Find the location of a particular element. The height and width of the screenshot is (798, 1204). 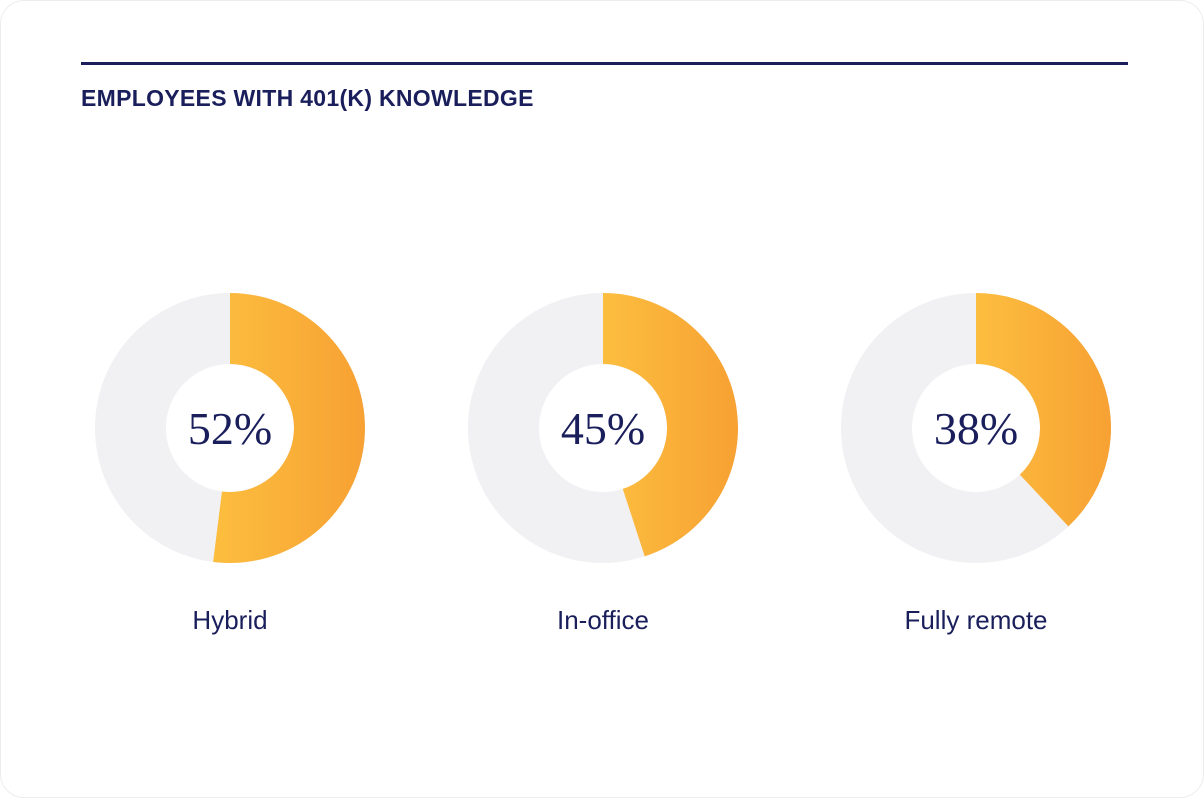

donut-wrap: 52% is located at coordinates (230, 428).